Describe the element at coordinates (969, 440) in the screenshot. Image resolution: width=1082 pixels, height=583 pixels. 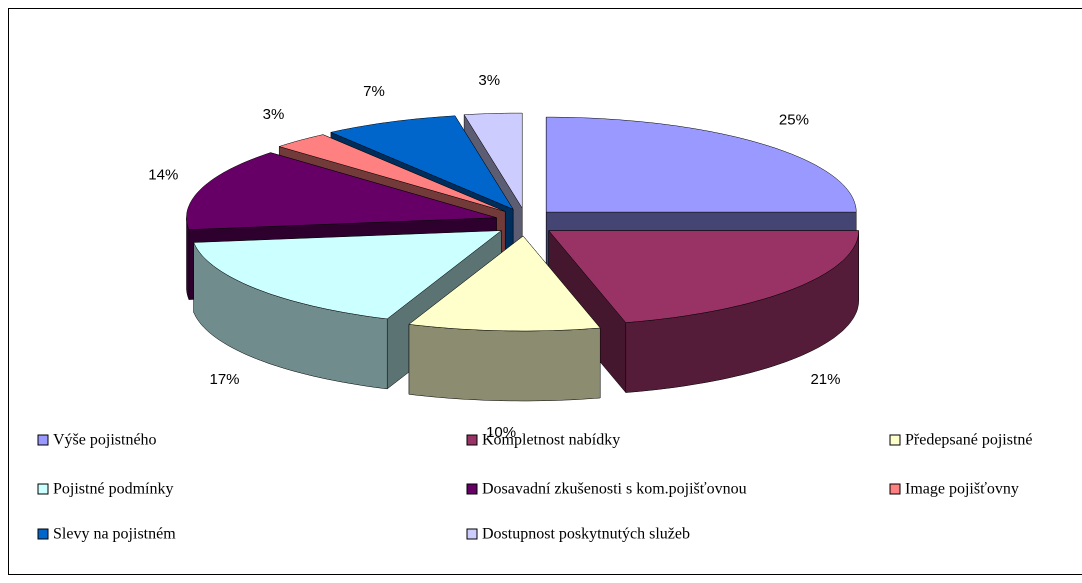
I see `legend-label: Předepsané pojistné` at that location.